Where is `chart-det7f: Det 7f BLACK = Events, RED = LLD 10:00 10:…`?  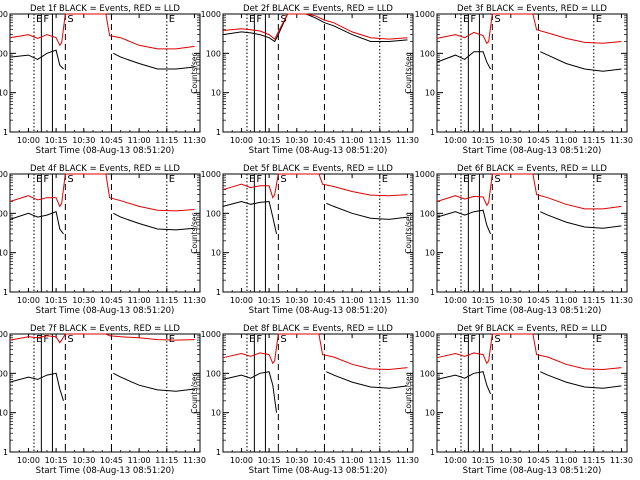
chart-det7f: Det 7f BLACK = Events, RED = LLD 10:00 10:… is located at coordinates (103, 400).